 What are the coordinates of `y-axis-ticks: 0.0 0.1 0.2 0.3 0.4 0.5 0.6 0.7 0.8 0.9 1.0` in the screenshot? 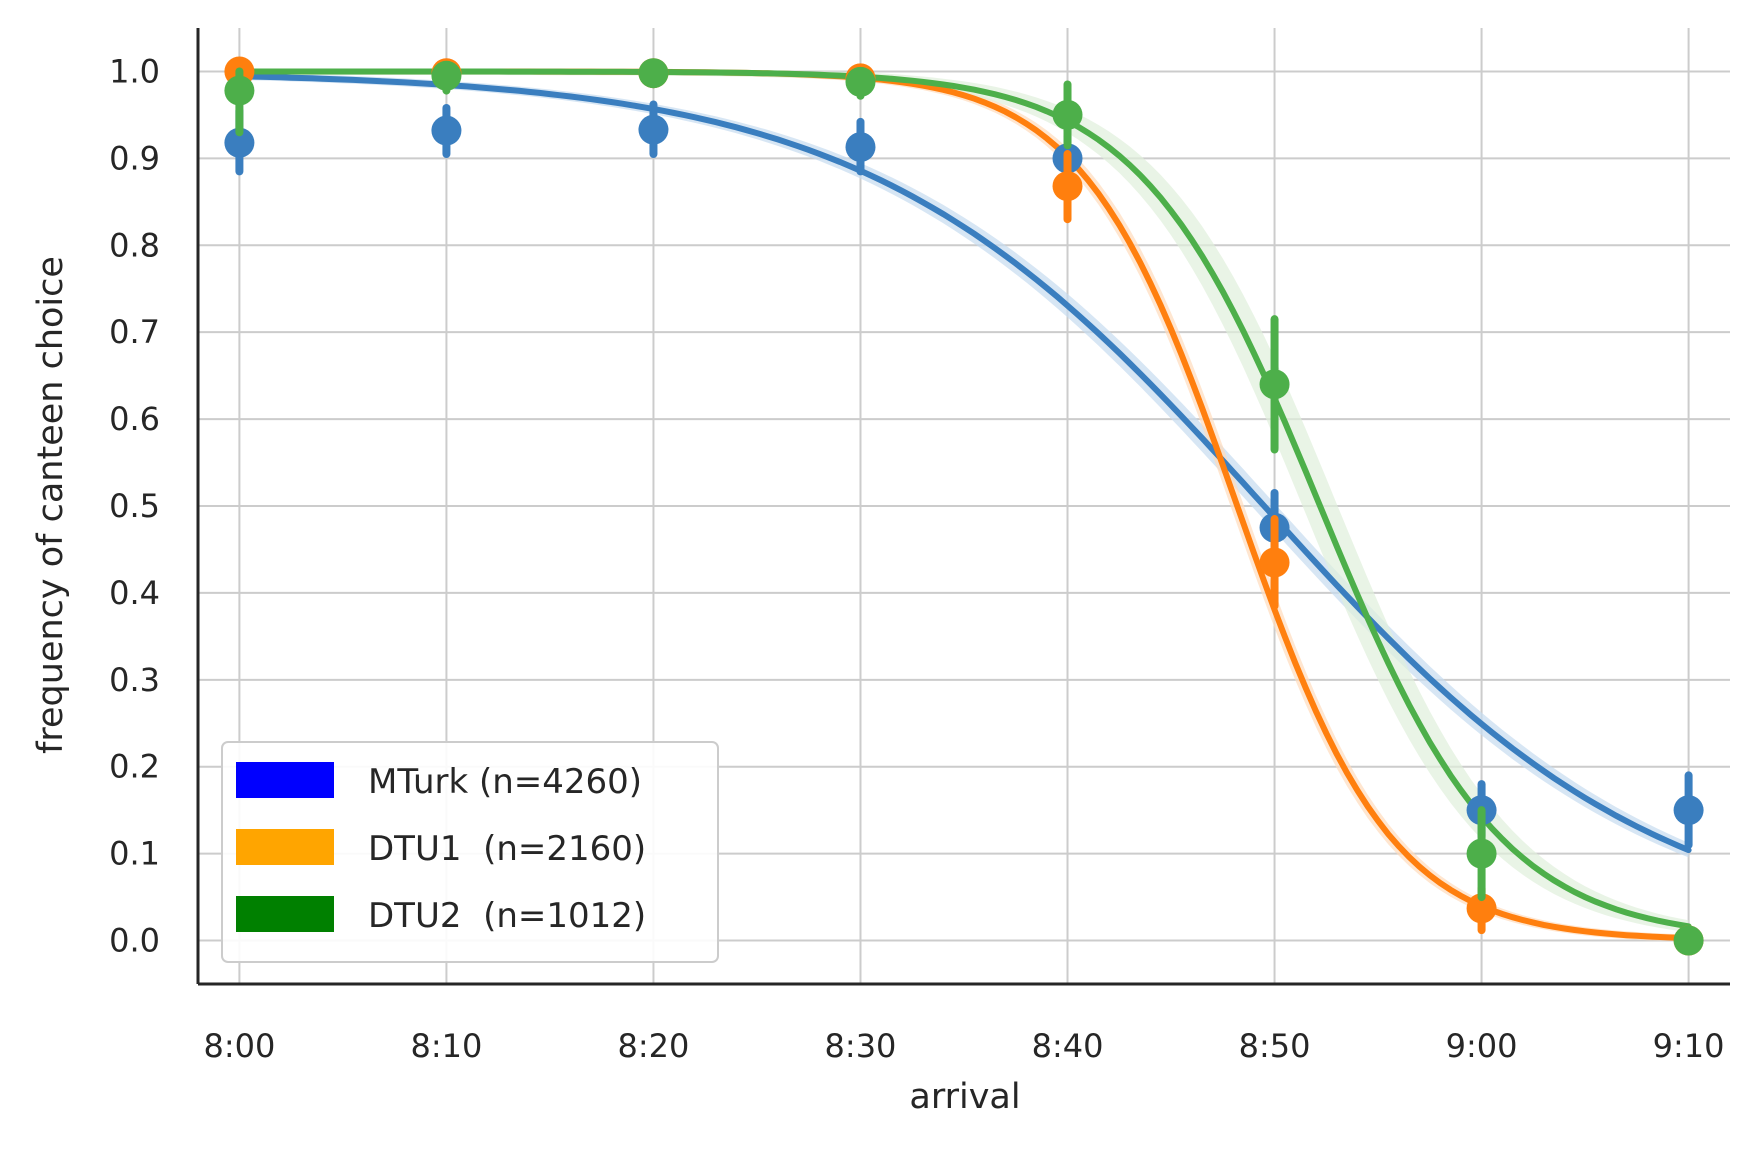 It's located at (134, 505).